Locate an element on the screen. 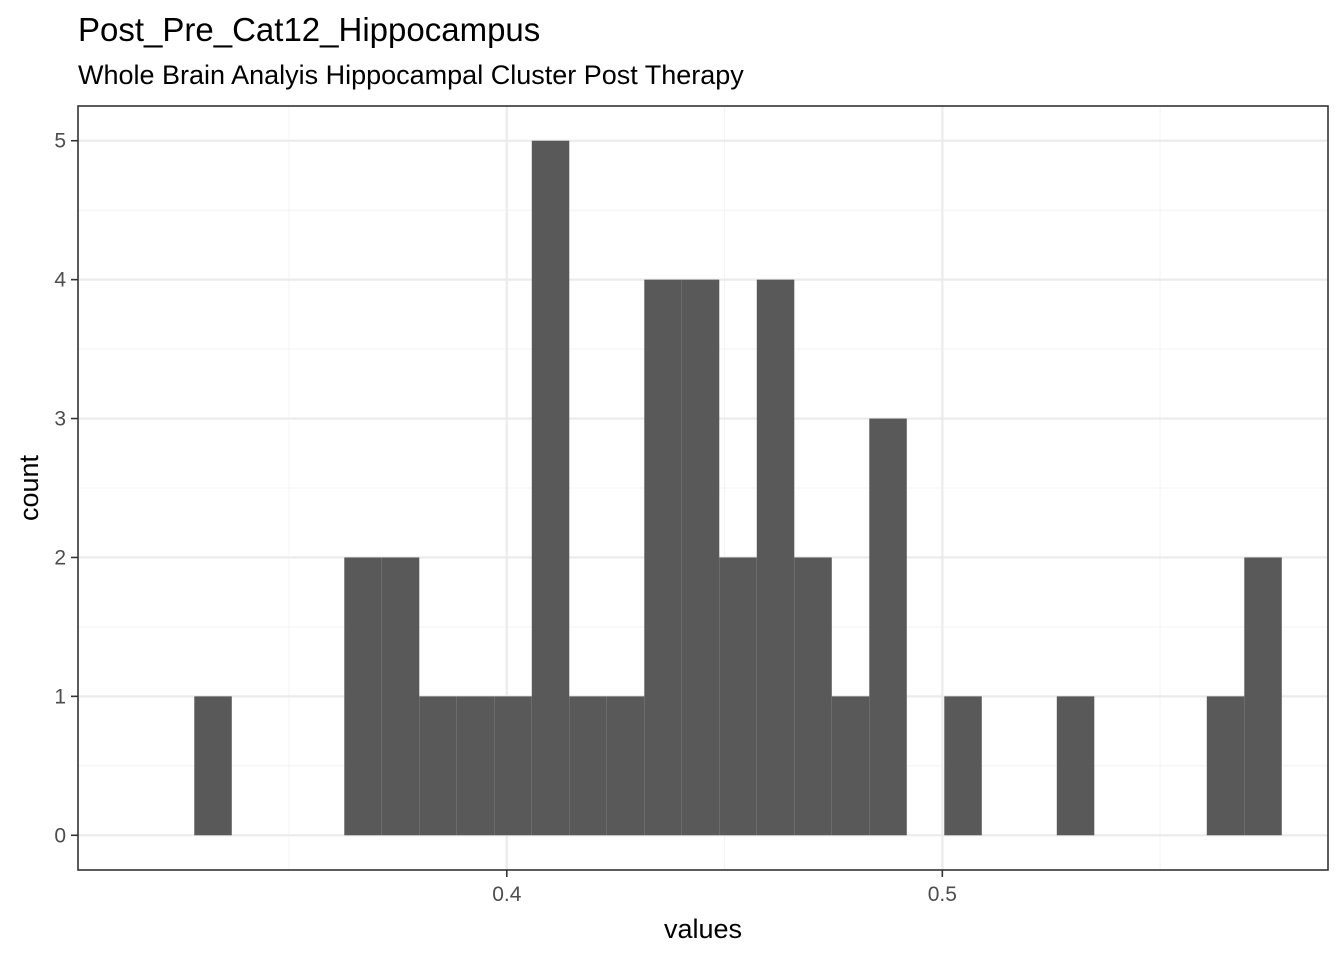 The image size is (1344, 960). y-tick-label: 1 is located at coordinates (60, 696).